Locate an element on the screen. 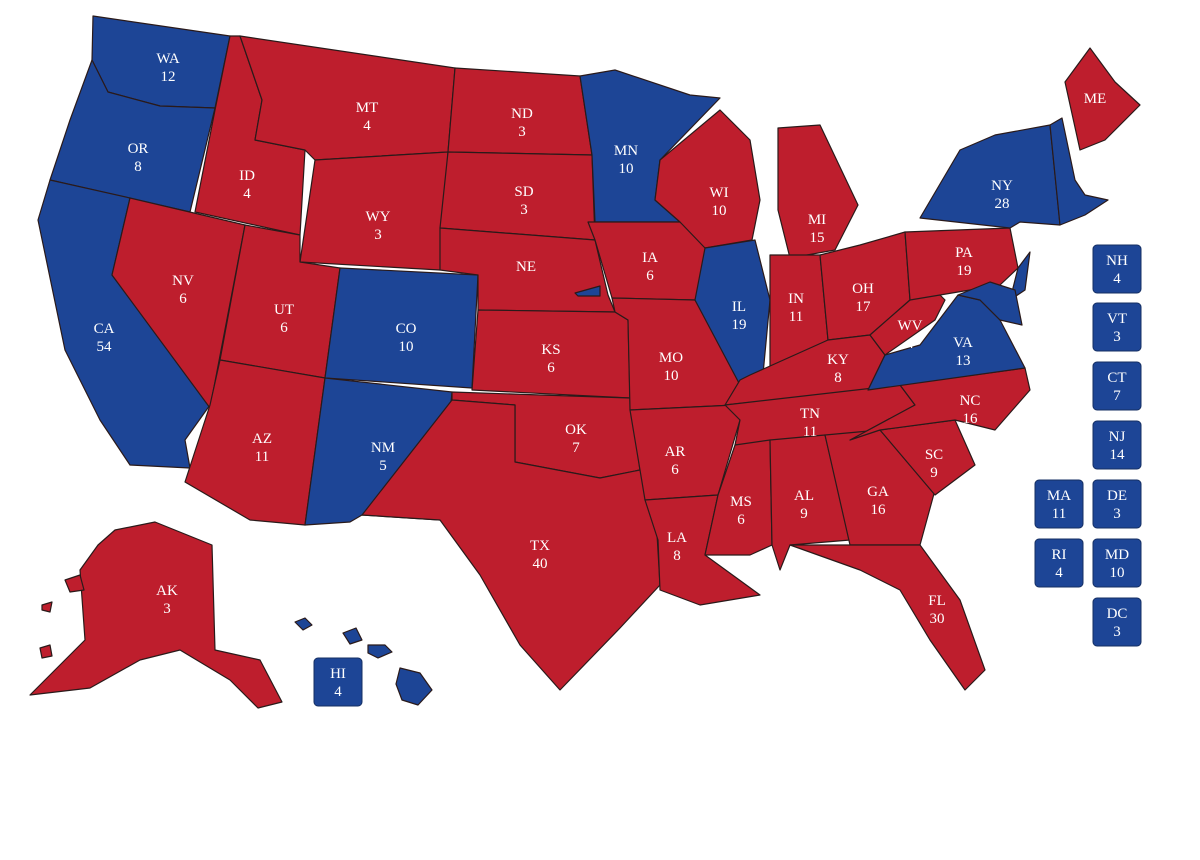 This screenshot has width=1200, height=860. box-electoral-votes: 10 is located at coordinates (1117, 573).